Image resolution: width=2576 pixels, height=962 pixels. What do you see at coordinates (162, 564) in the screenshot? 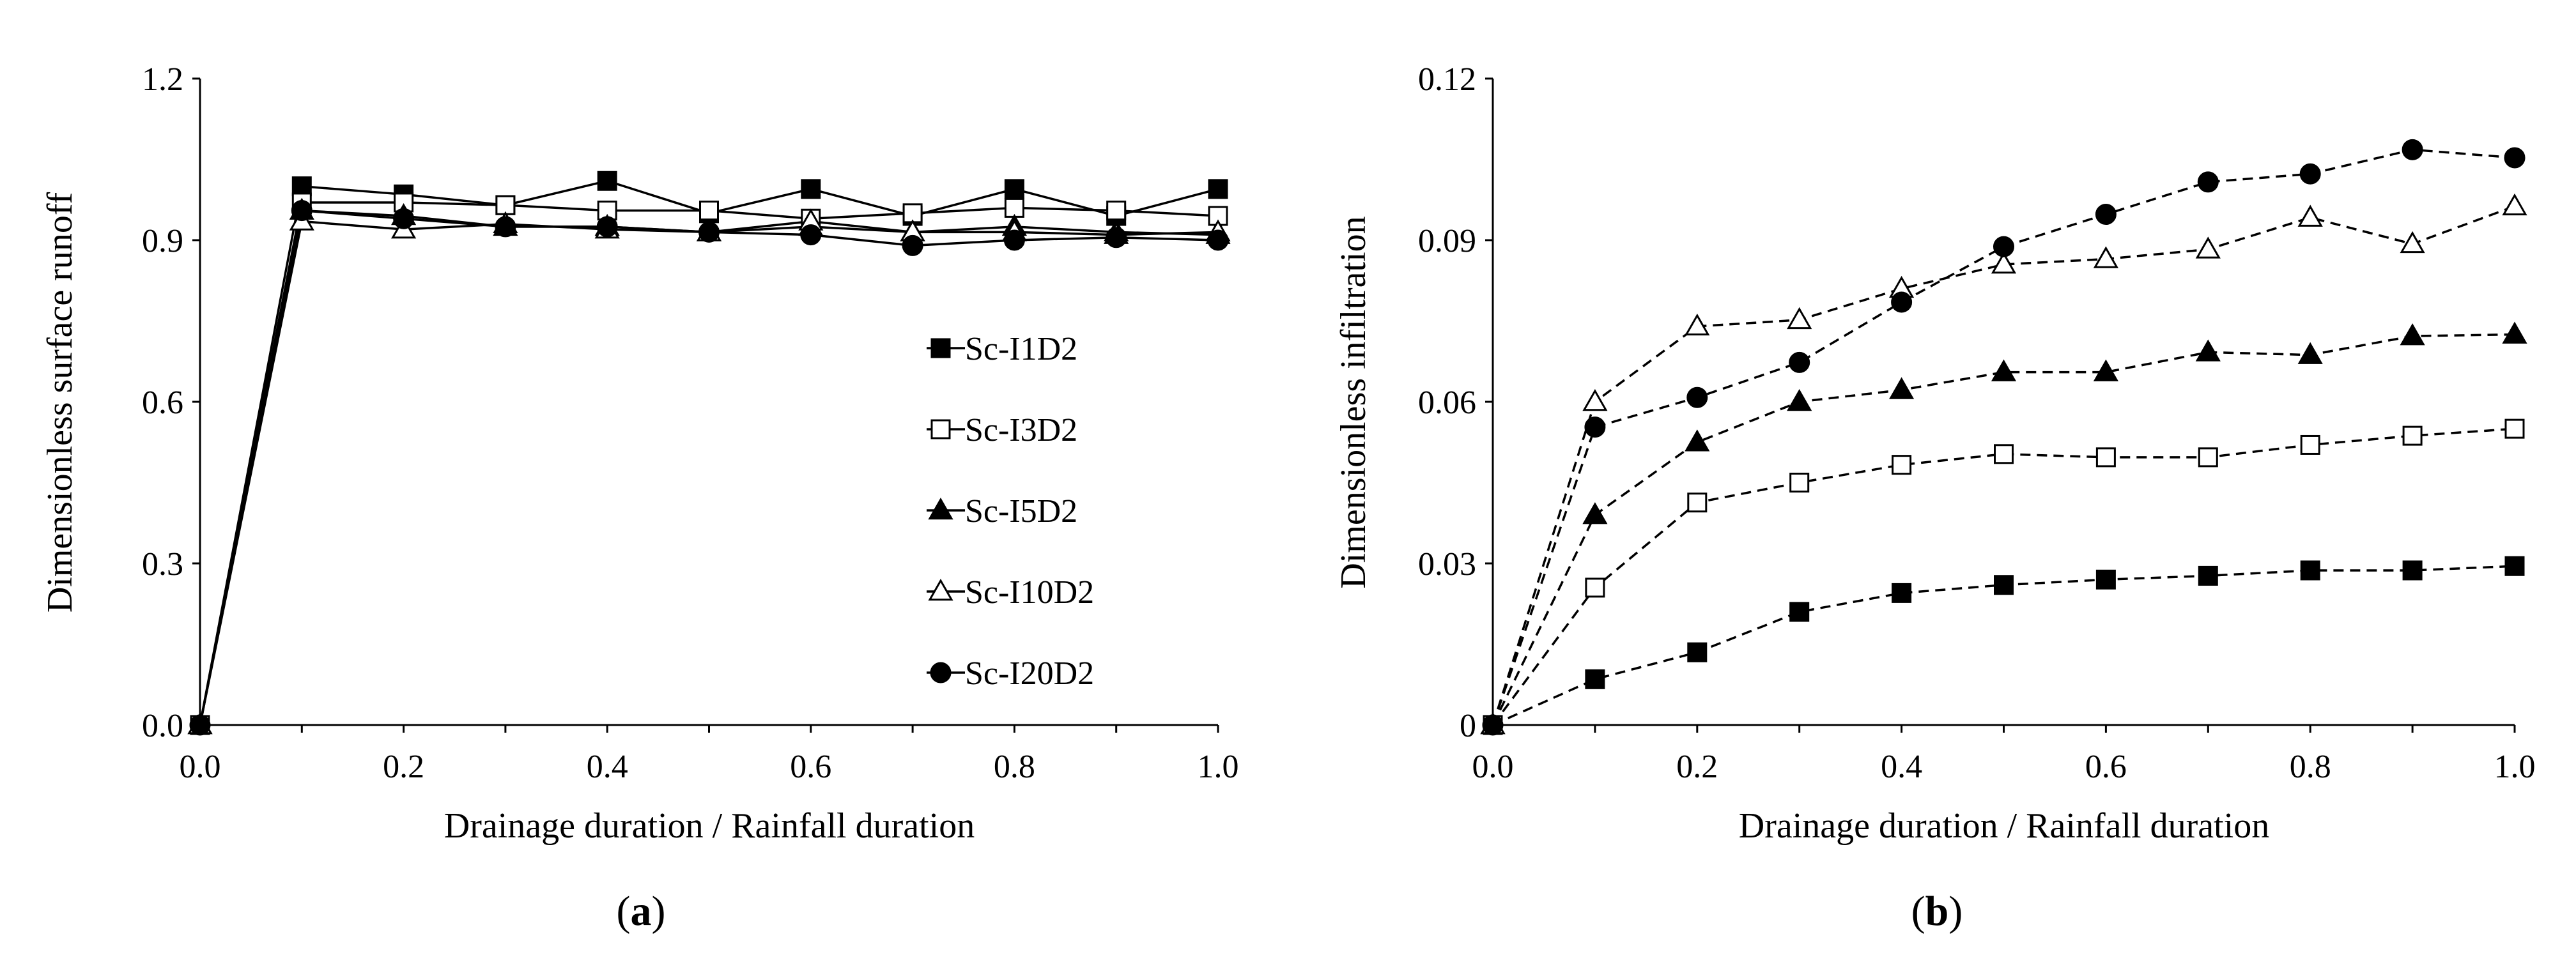
I see `panel-a-y-tick-label: 0.3` at bounding box center [162, 564].